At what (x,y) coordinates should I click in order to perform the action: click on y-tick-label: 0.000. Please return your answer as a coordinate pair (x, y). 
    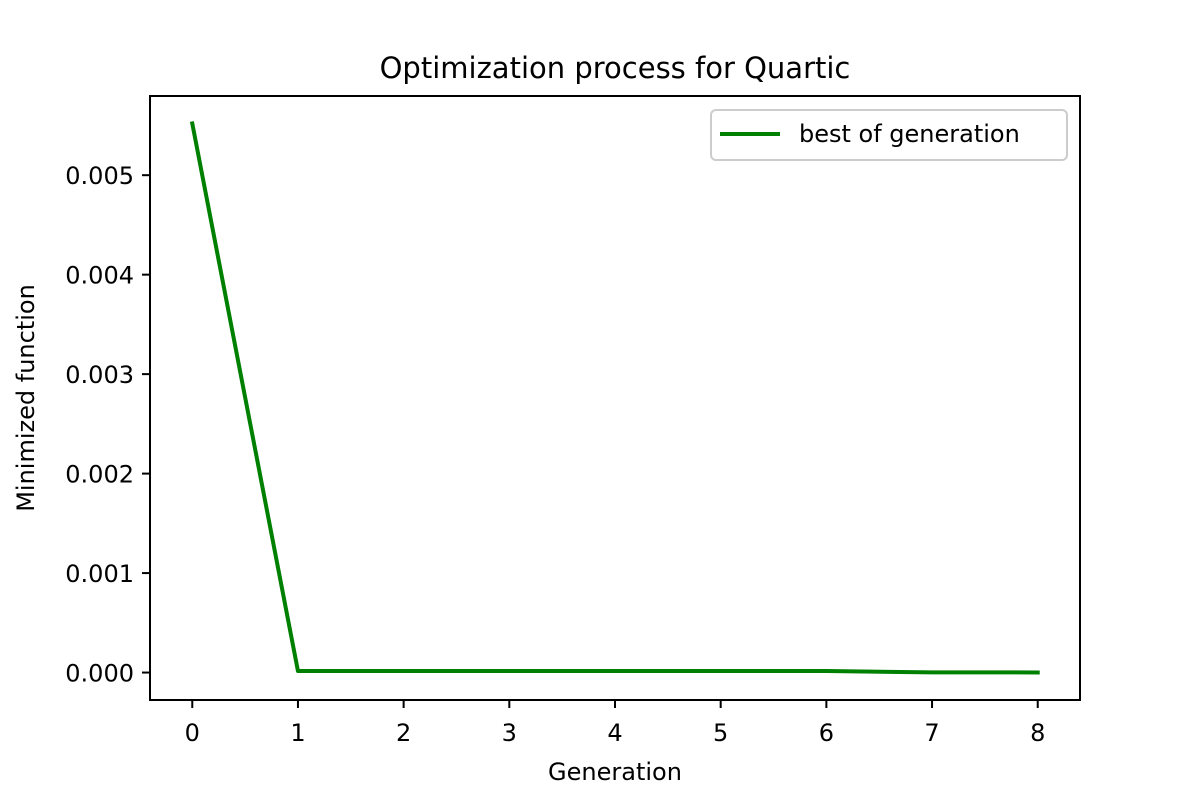
    Looking at the image, I should click on (99, 674).